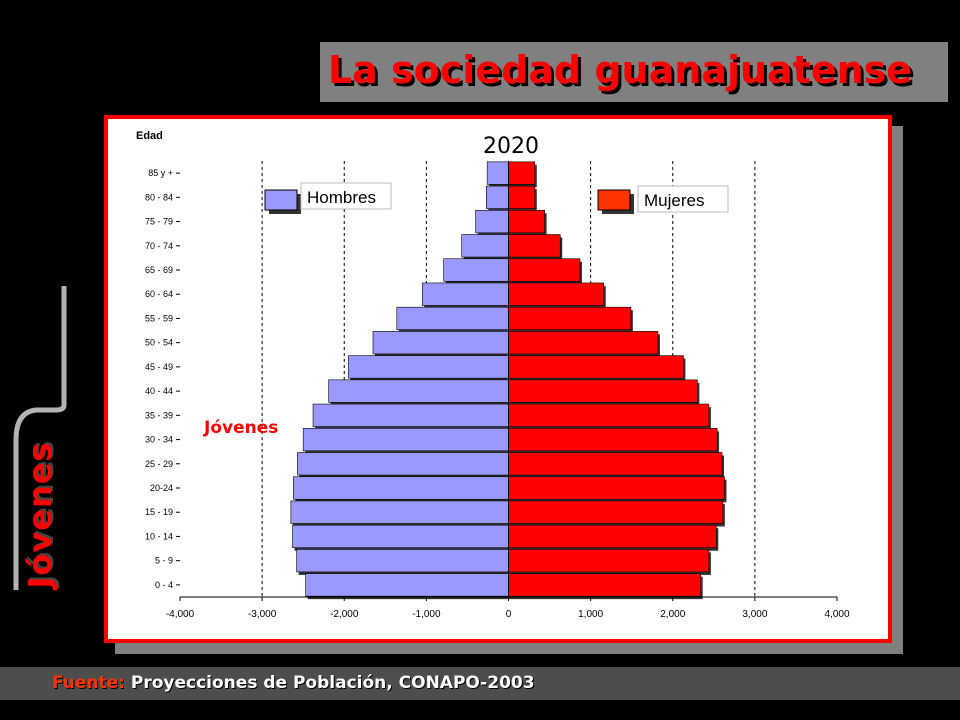 The height and width of the screenshot is (720, 960). What do you see at coordinates (674, 200) in the screenshot?
I see `legend-mujeres-label: Mujeres` at bounding box center [674, 200].